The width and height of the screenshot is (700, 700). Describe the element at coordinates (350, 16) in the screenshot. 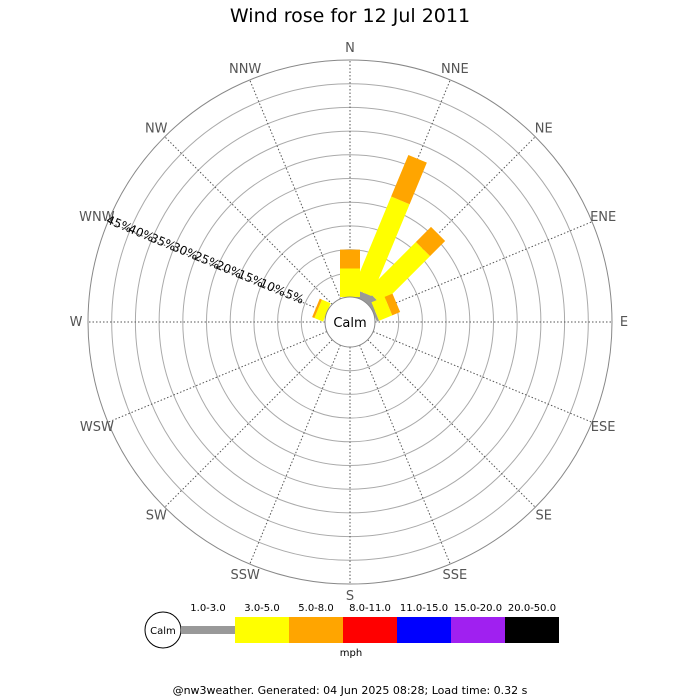

I see `chart-title: Wind rose for 12 Jul 2011` at that location.